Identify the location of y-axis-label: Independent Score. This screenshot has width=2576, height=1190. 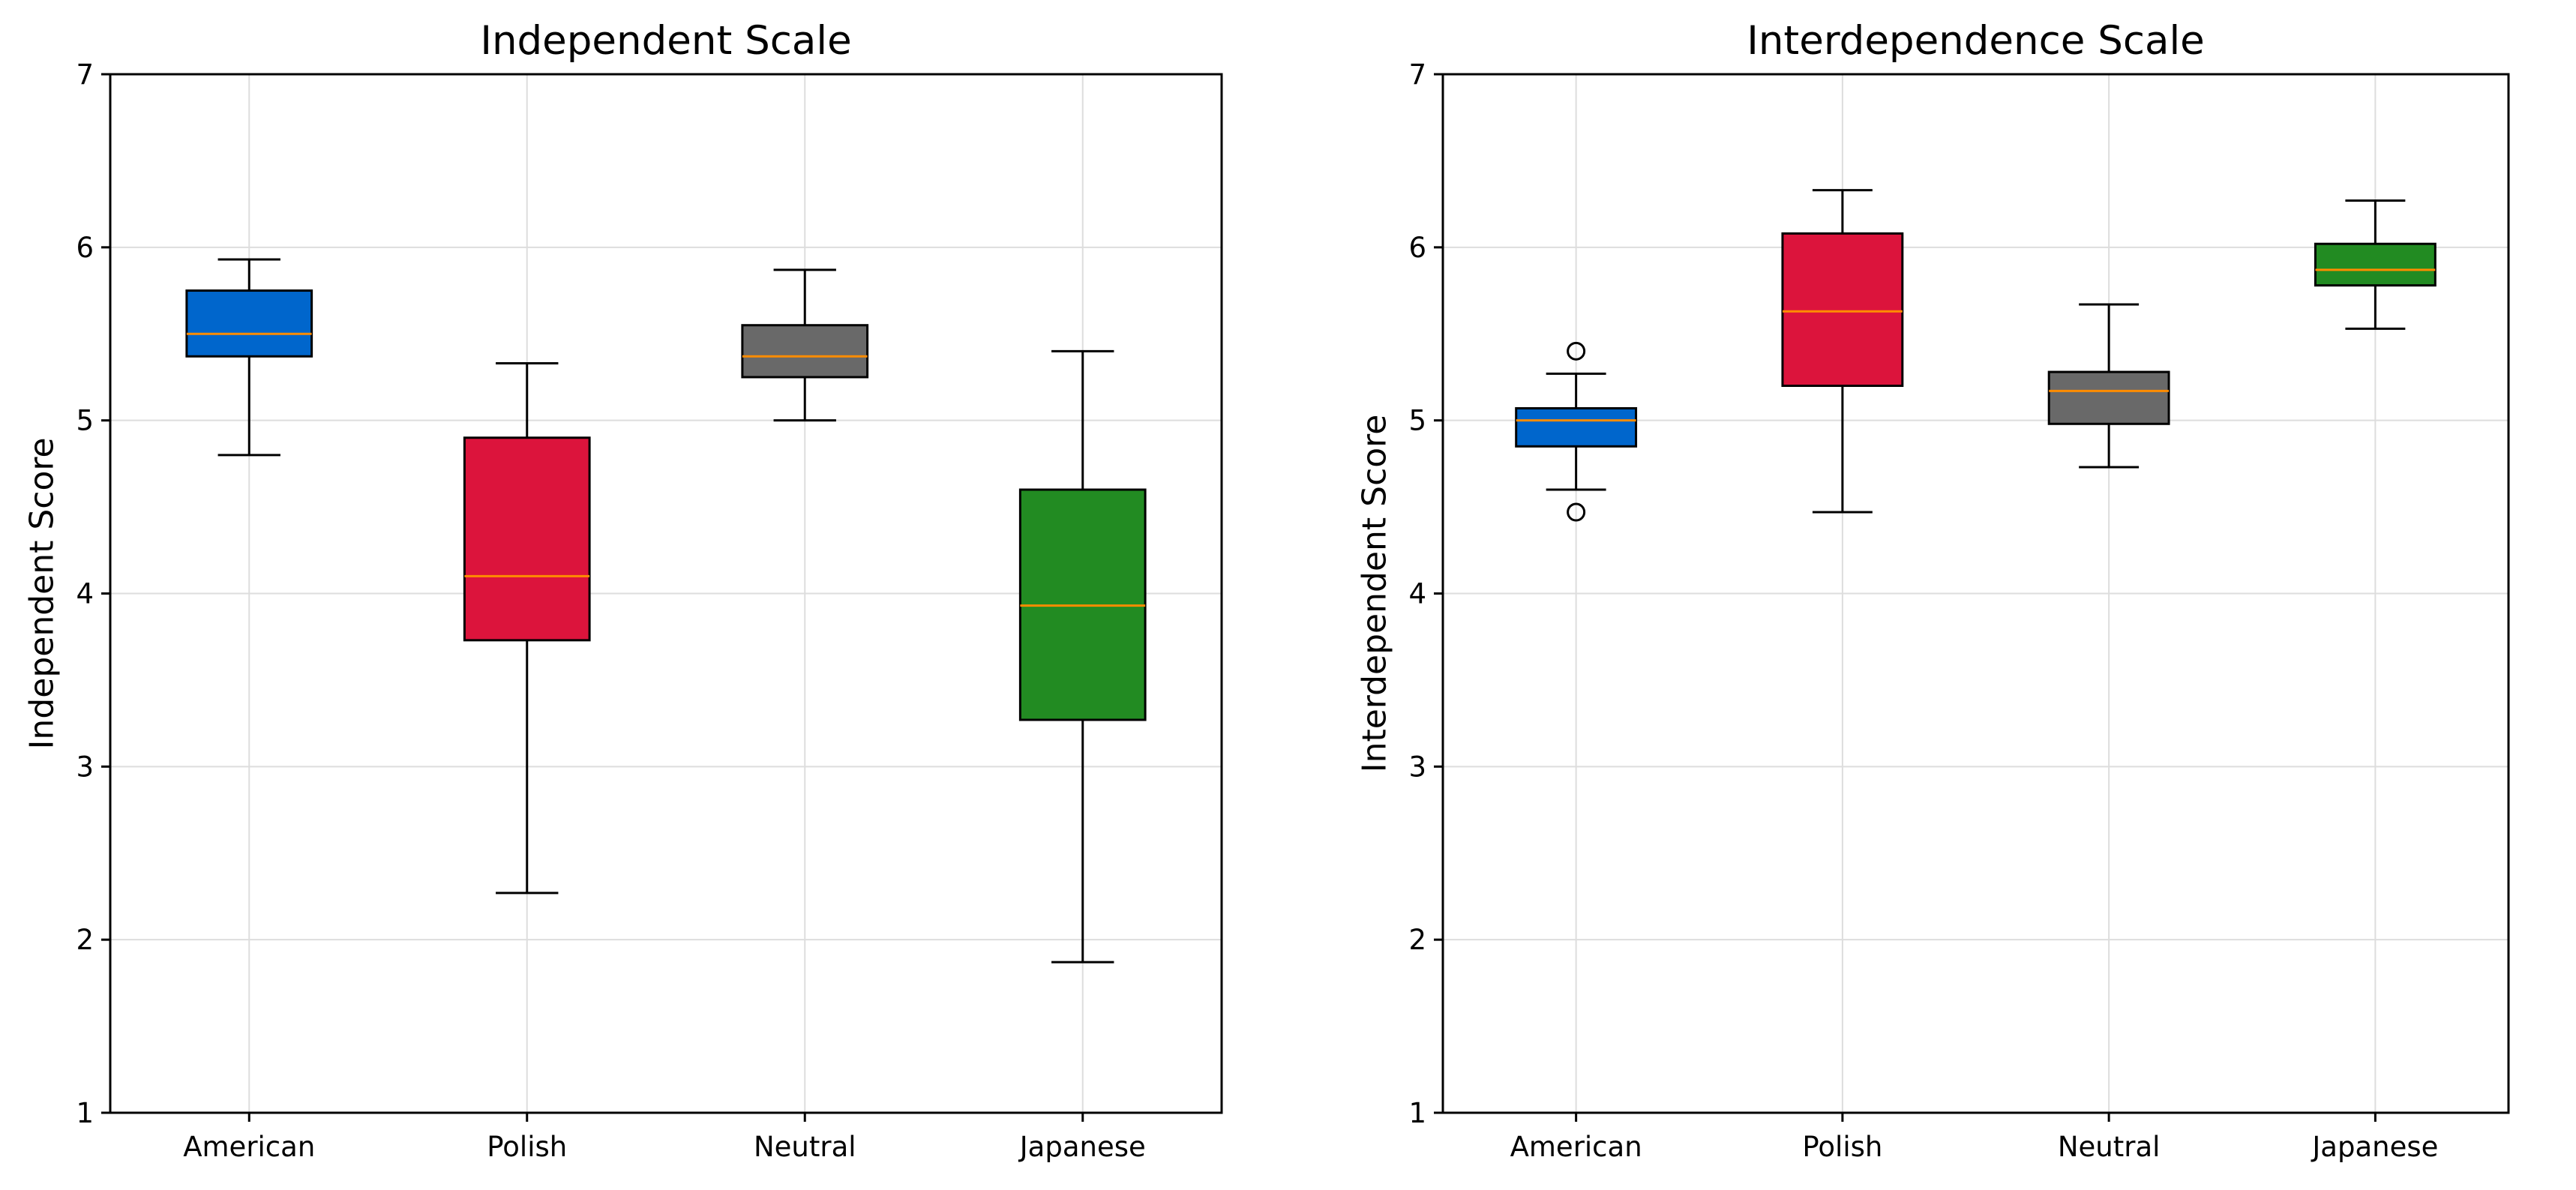
(42, 593).